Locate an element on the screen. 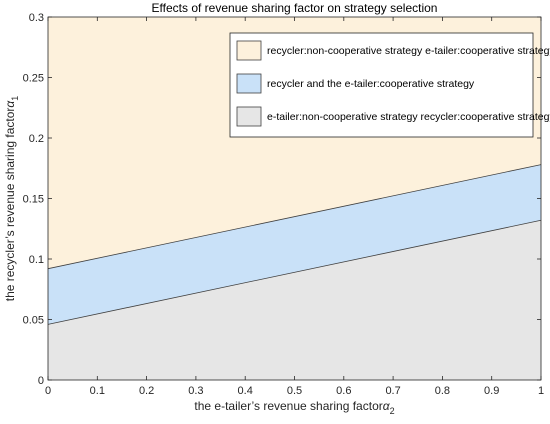 This screenshot has height=424, width=550. x-tick-label: 0.3 is located at coordinates (195, 391).